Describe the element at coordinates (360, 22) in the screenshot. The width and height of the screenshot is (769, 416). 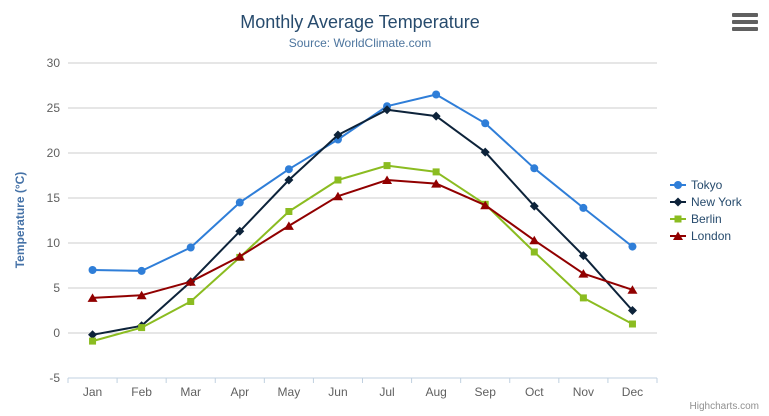
I see `chart-title: Monthly Average Temperature` at that location.